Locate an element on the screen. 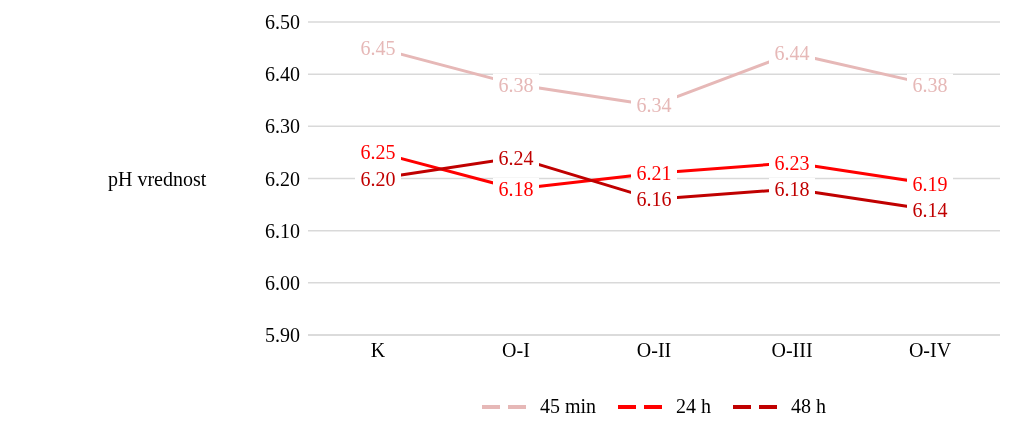 The width and height of the screenshot is (1017, 435). data-label: 6.34 is located at coordinates (654, 105).